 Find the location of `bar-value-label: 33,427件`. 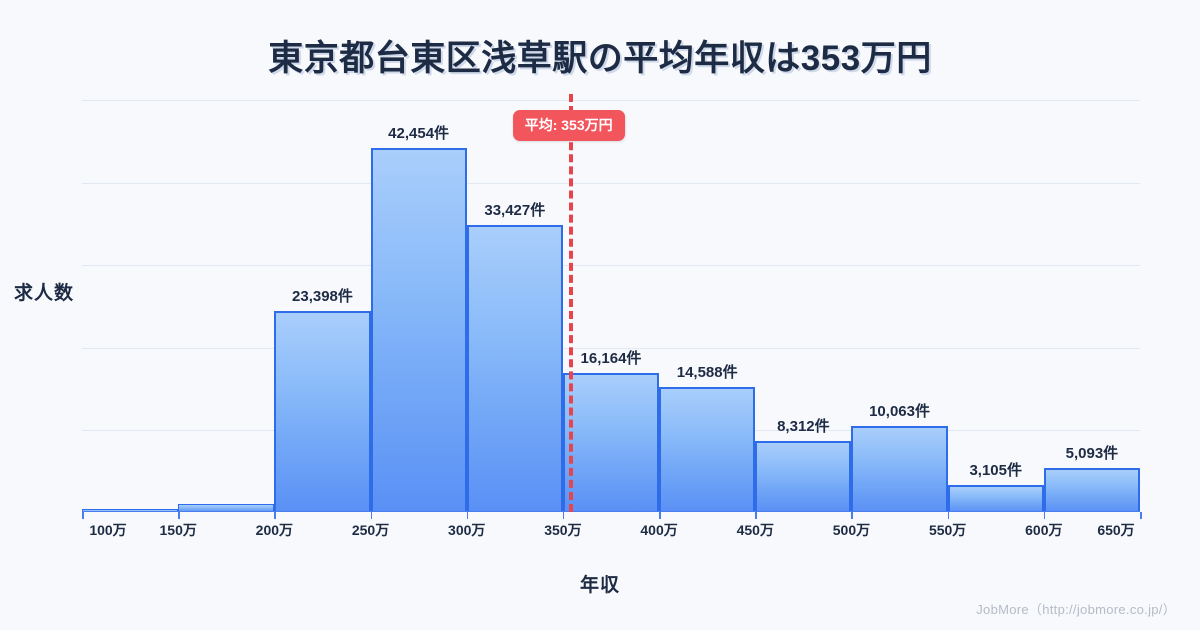

bar-value-label: 33,427件 is located at coordinates (515, 211).